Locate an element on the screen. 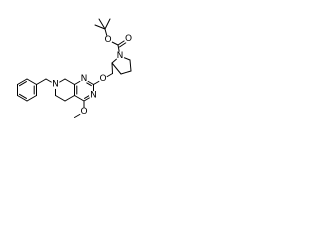  atom-labels: O O N O N N O N is located at coordinates (92, 75).